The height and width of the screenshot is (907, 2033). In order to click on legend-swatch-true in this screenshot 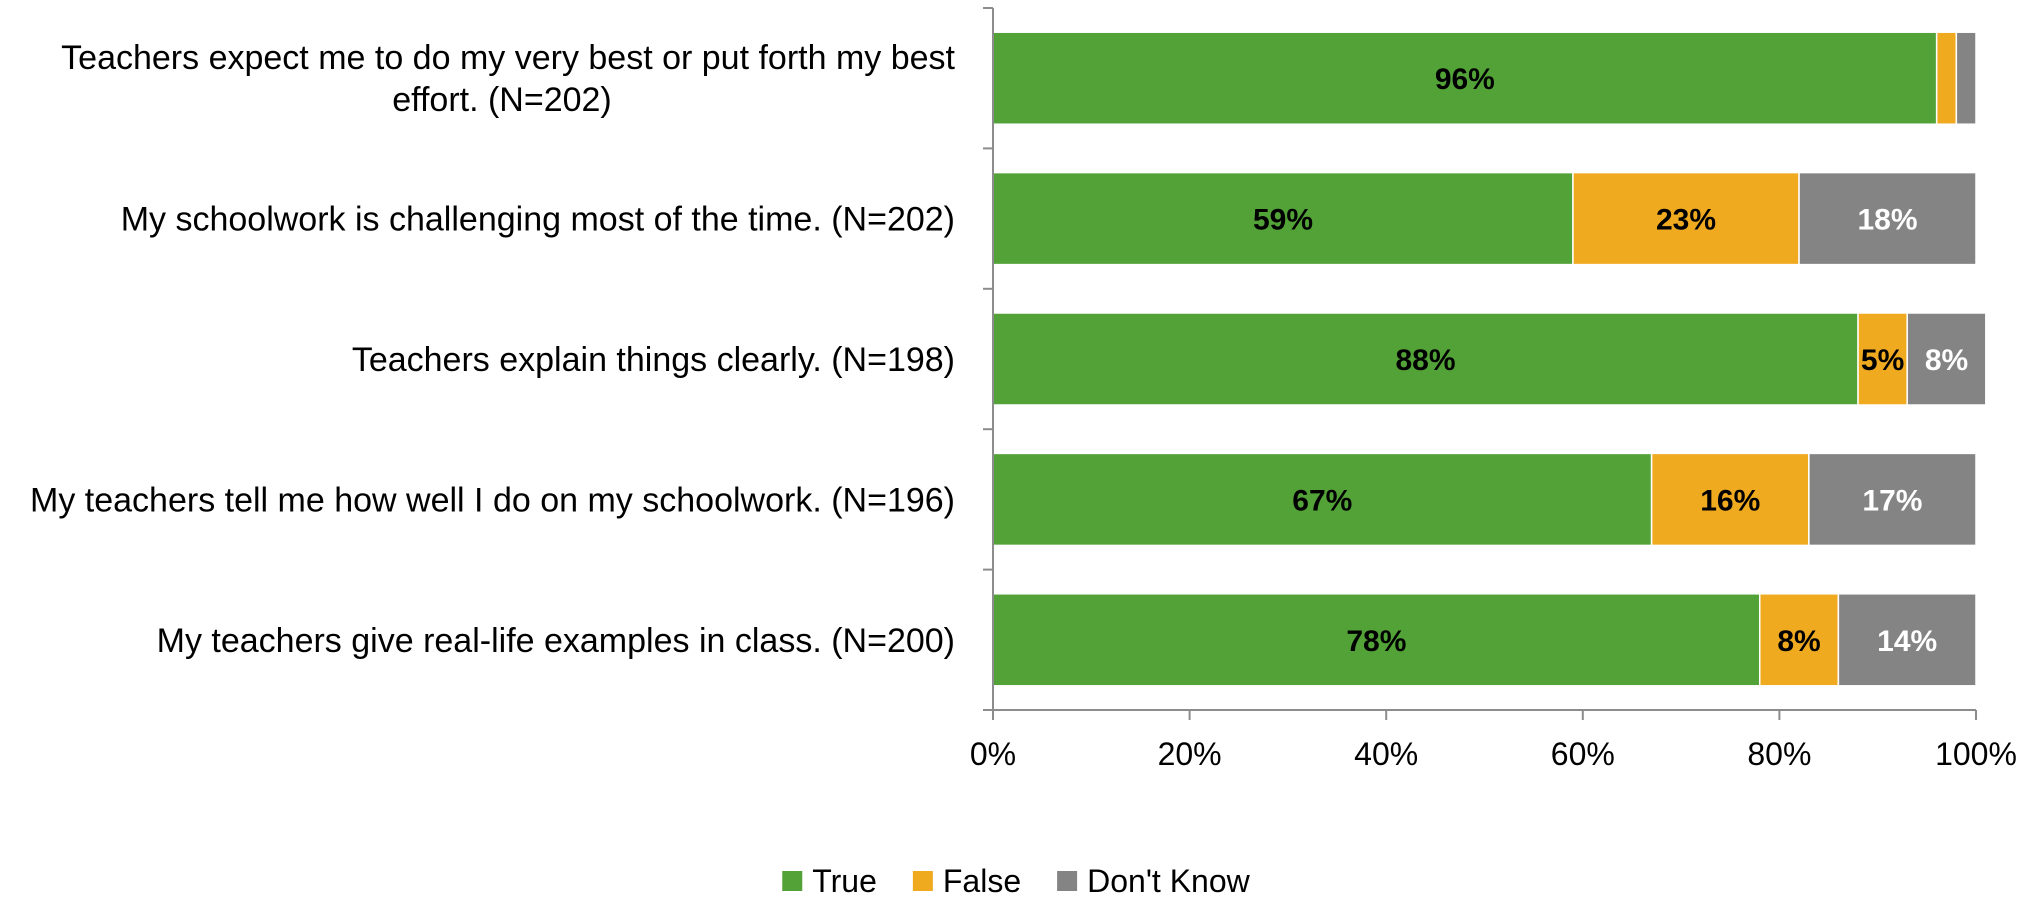, I will do `click(792, 881)`.